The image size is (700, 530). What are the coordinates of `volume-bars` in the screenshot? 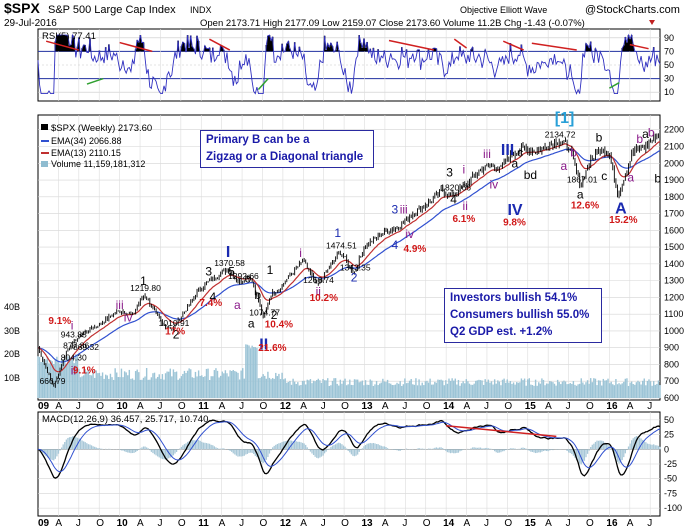 It's located at (349, 371).